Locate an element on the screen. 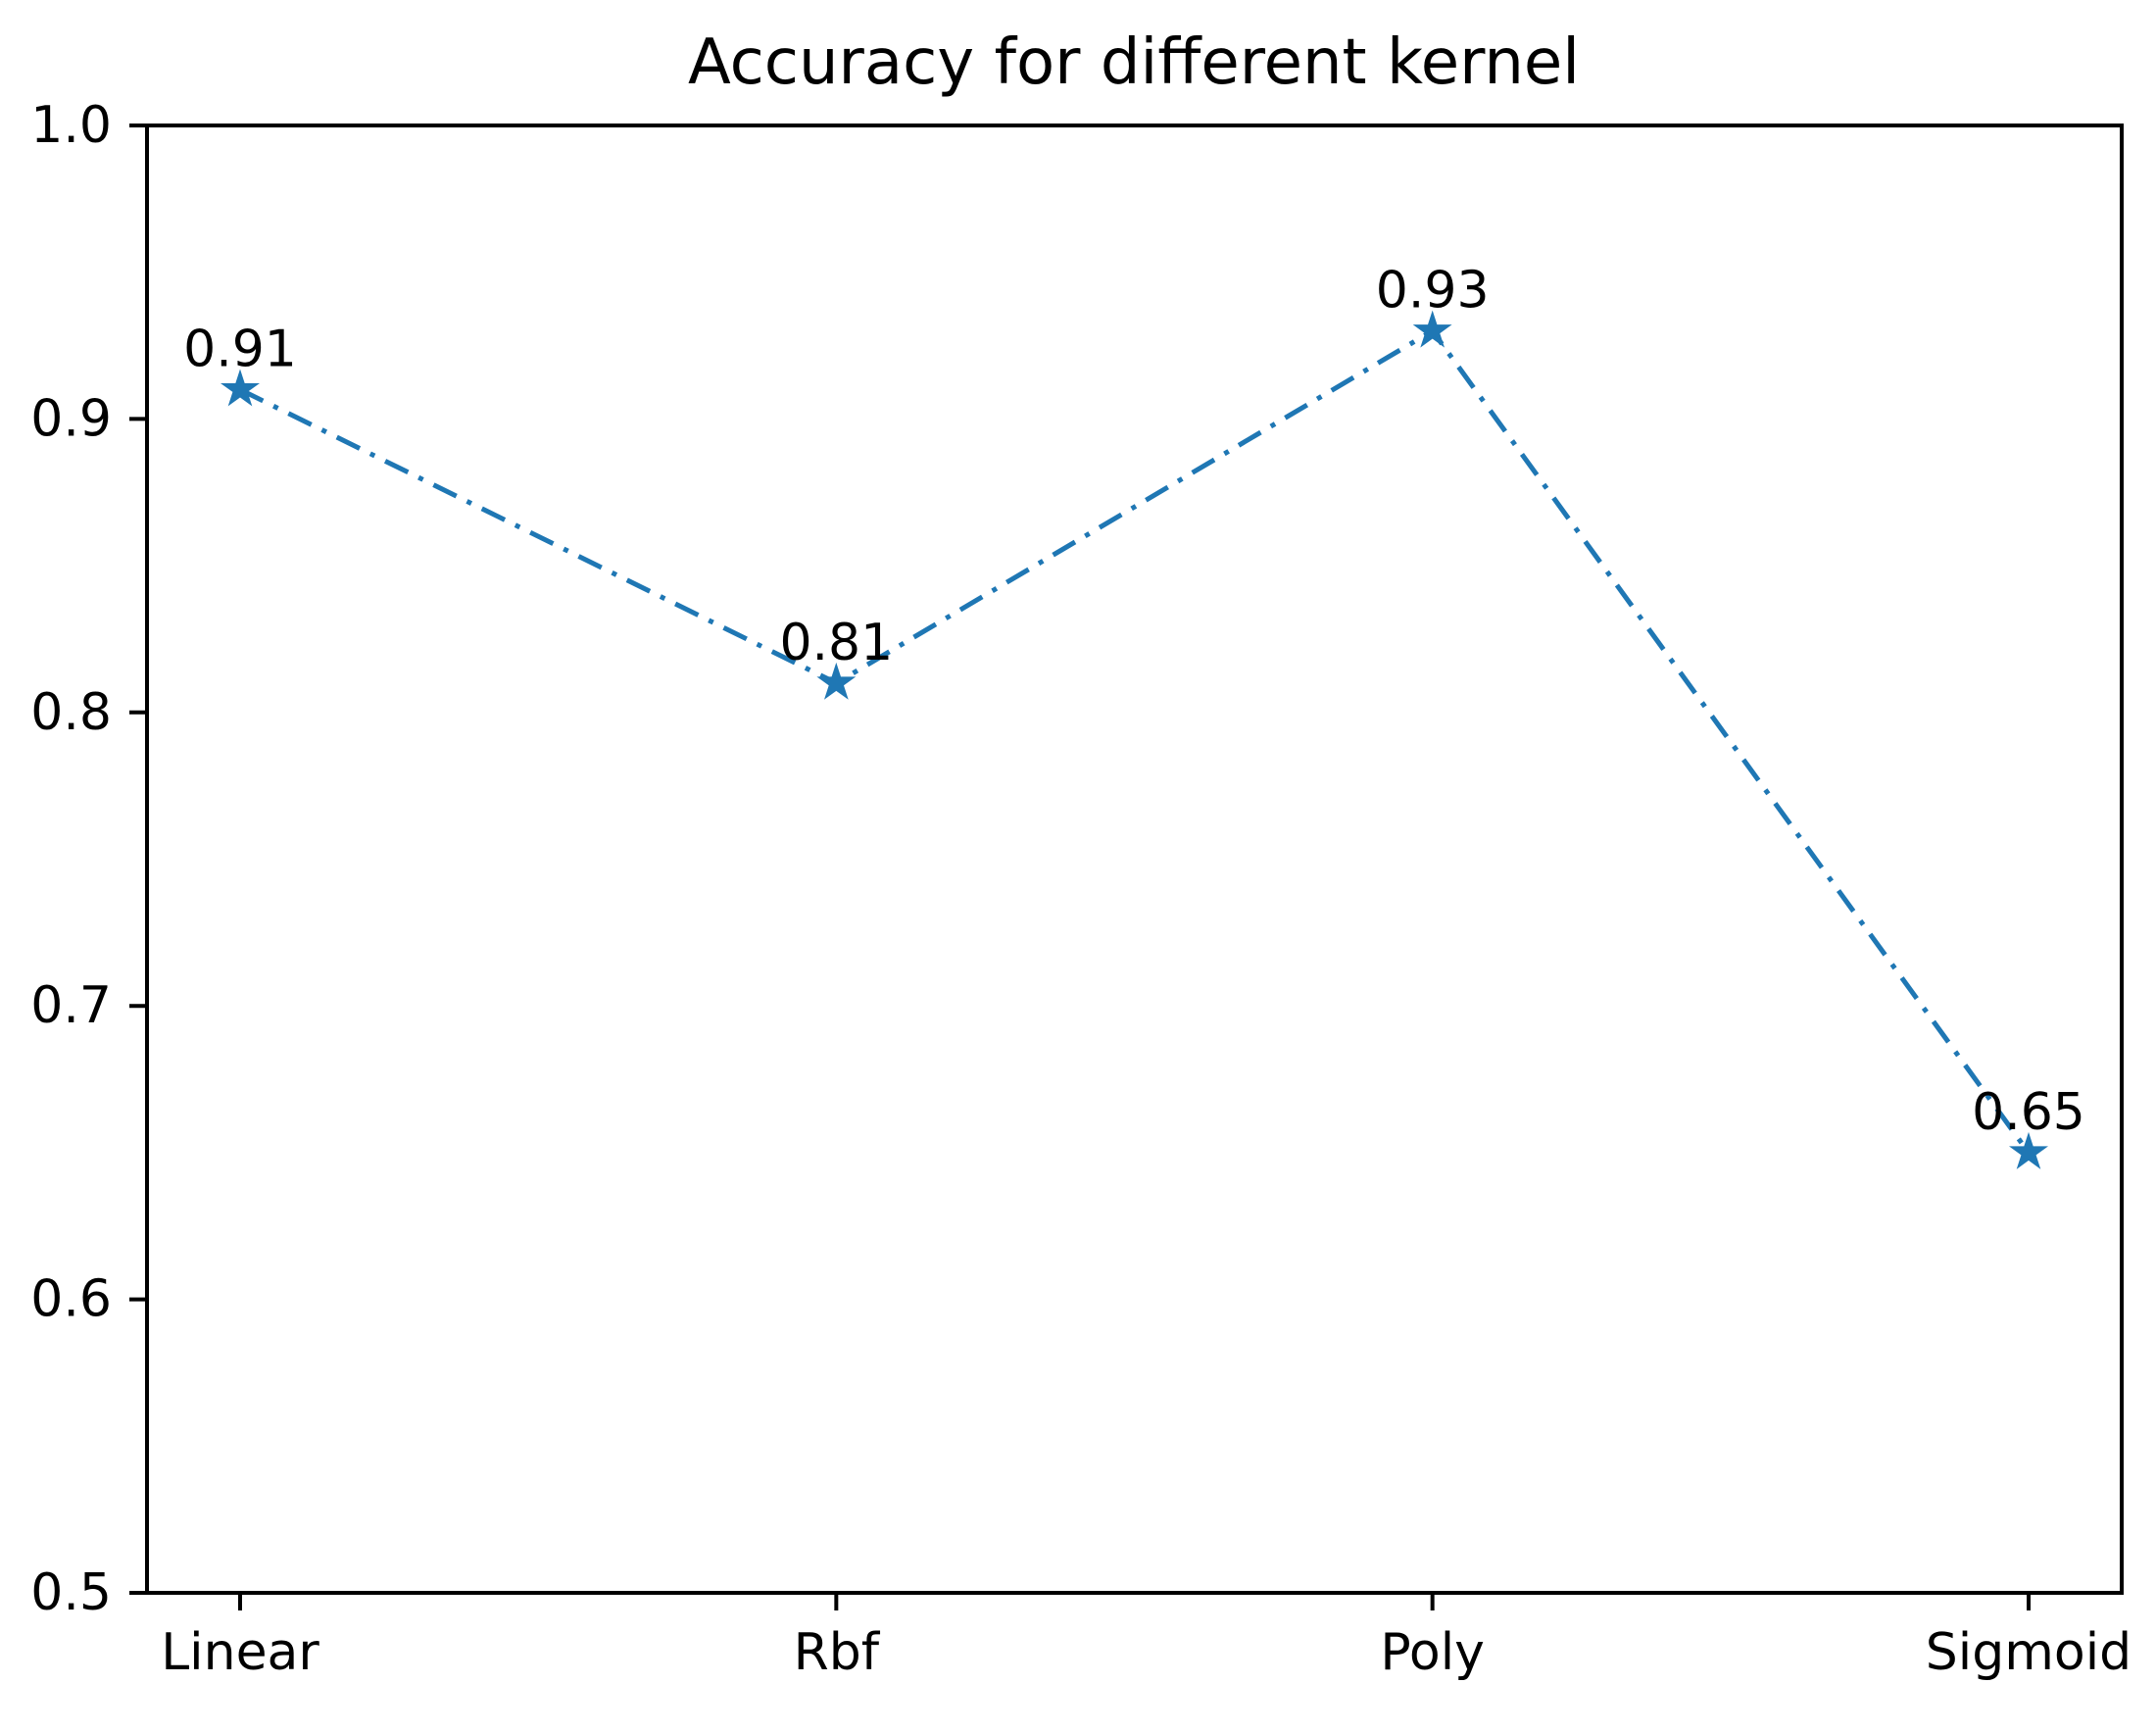  x-axis-tick-label: Rbf is located at coordinates (837, 1652).